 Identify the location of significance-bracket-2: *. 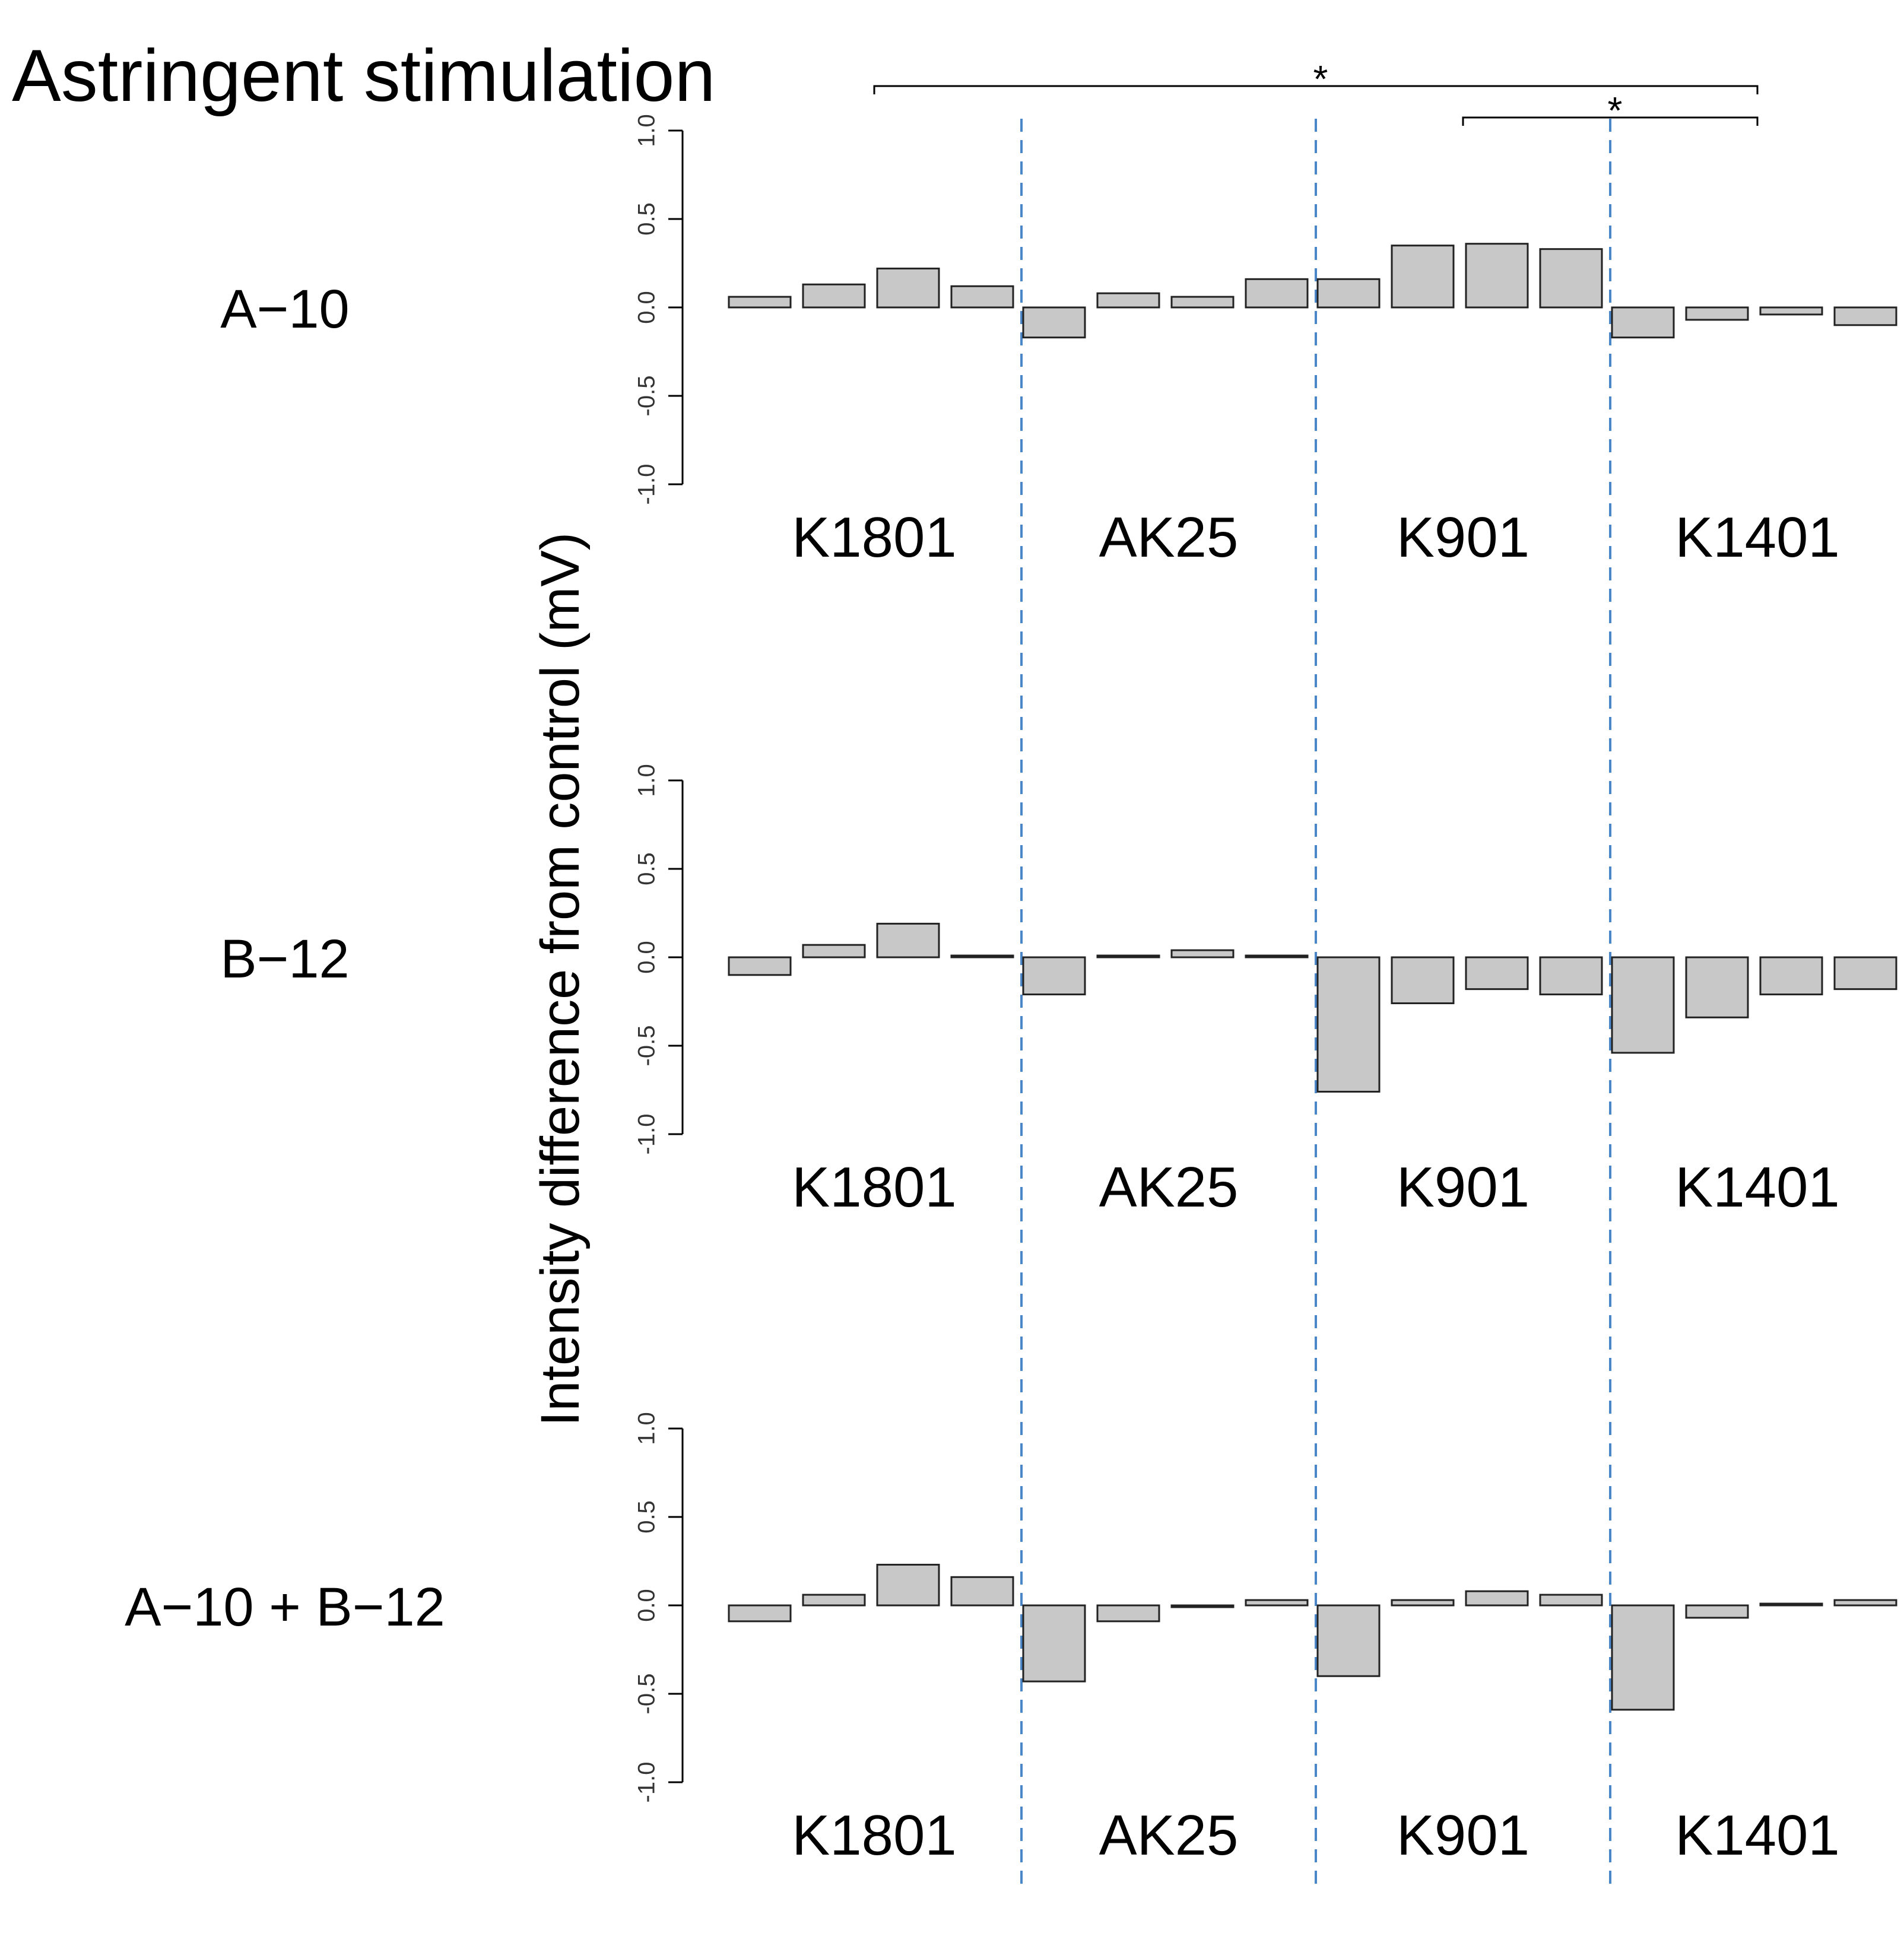
(1610, 110).